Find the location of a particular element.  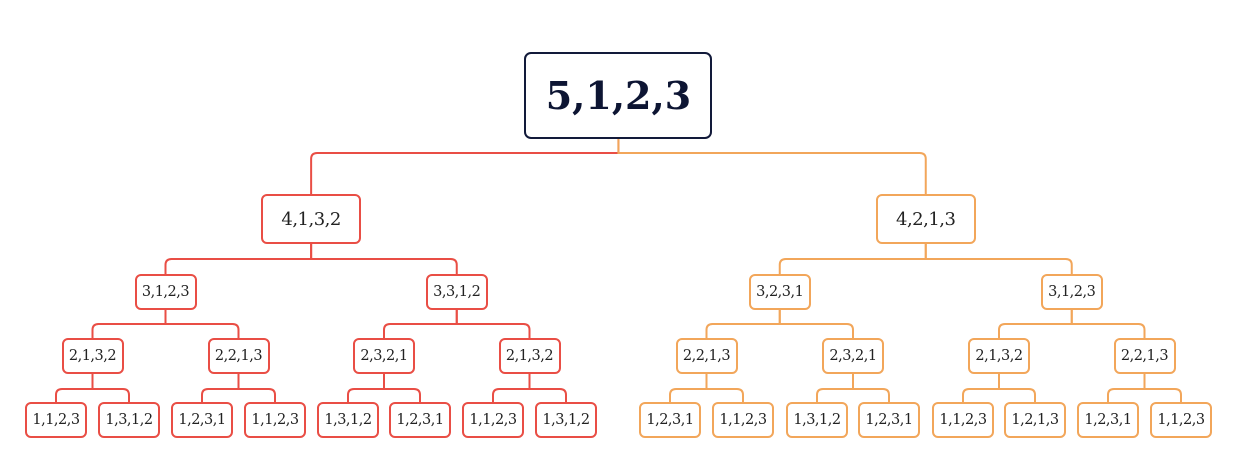

tree-node: 4,2,1,3 is located at coordinates (925, 219).